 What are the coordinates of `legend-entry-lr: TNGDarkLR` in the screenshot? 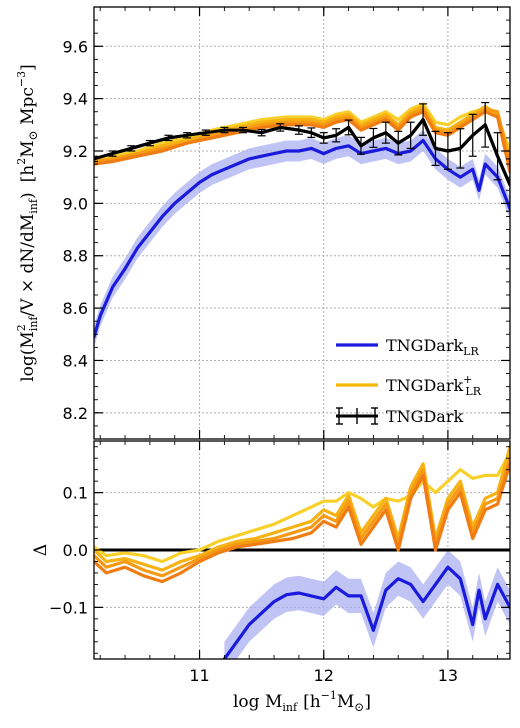 It's located at (407, 347).